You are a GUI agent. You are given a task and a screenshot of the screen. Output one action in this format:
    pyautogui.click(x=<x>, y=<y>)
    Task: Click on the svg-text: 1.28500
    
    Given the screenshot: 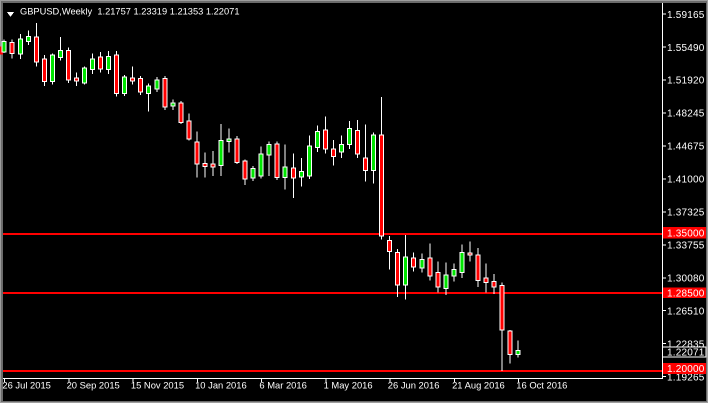 What is the action you would take?
    pyautogui.click(x=686, y=294)
    